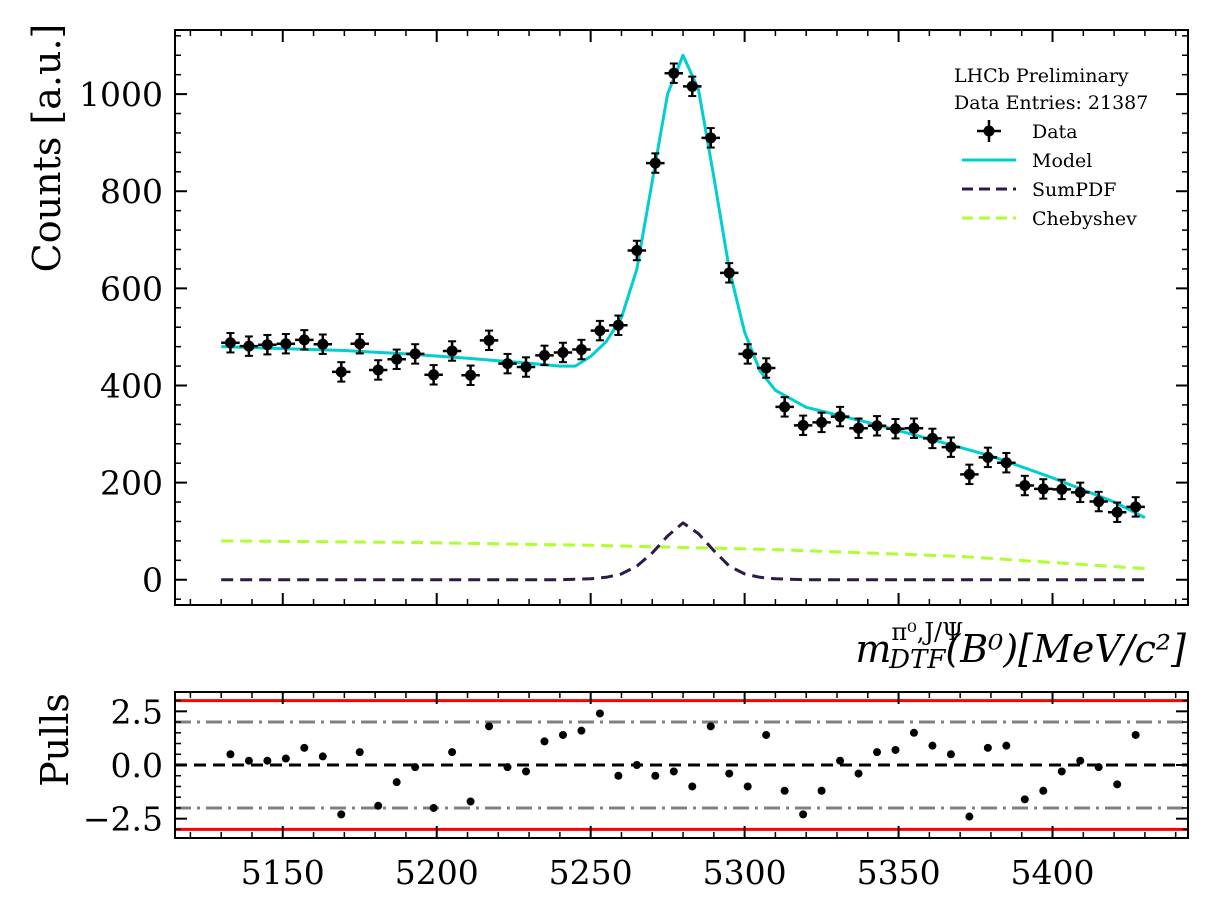  Describe the element at coordinates (47, 148) in the screenshot. I see `y-axis-label: Counts [a.u.]` at that location.